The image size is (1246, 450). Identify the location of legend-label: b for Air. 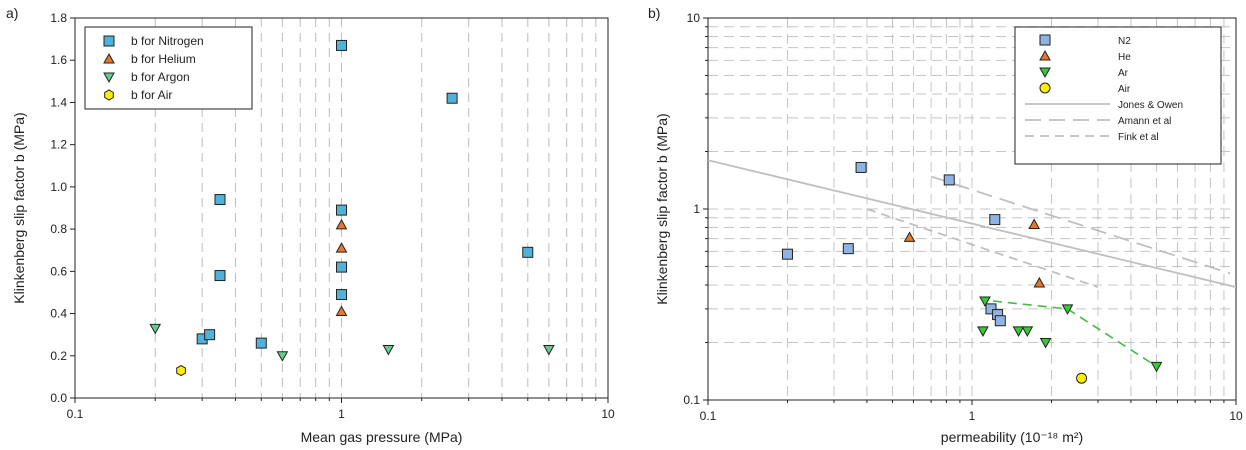
(151, 95).